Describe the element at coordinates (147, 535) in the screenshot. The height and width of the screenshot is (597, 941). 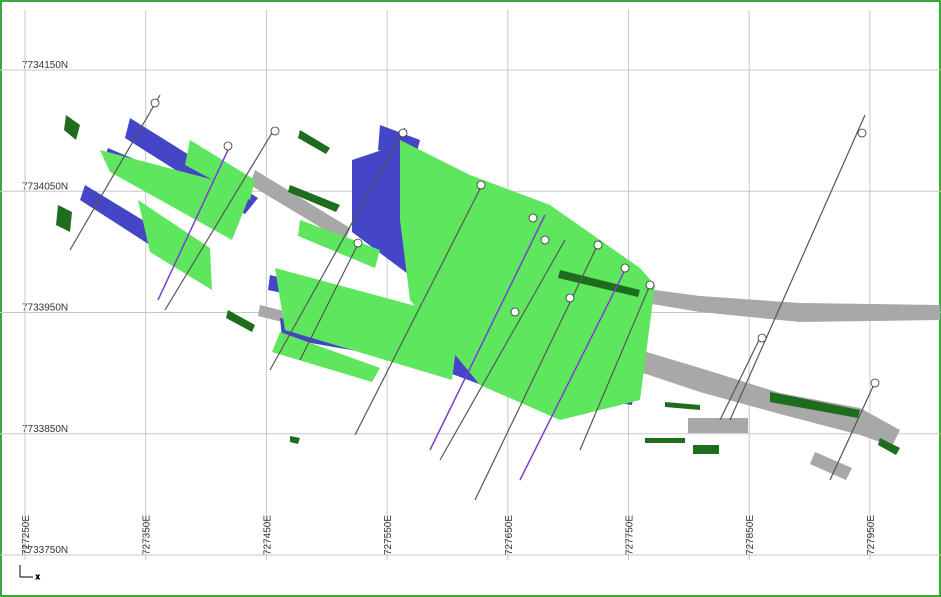
I see `easting-label: 727350E` at that location.